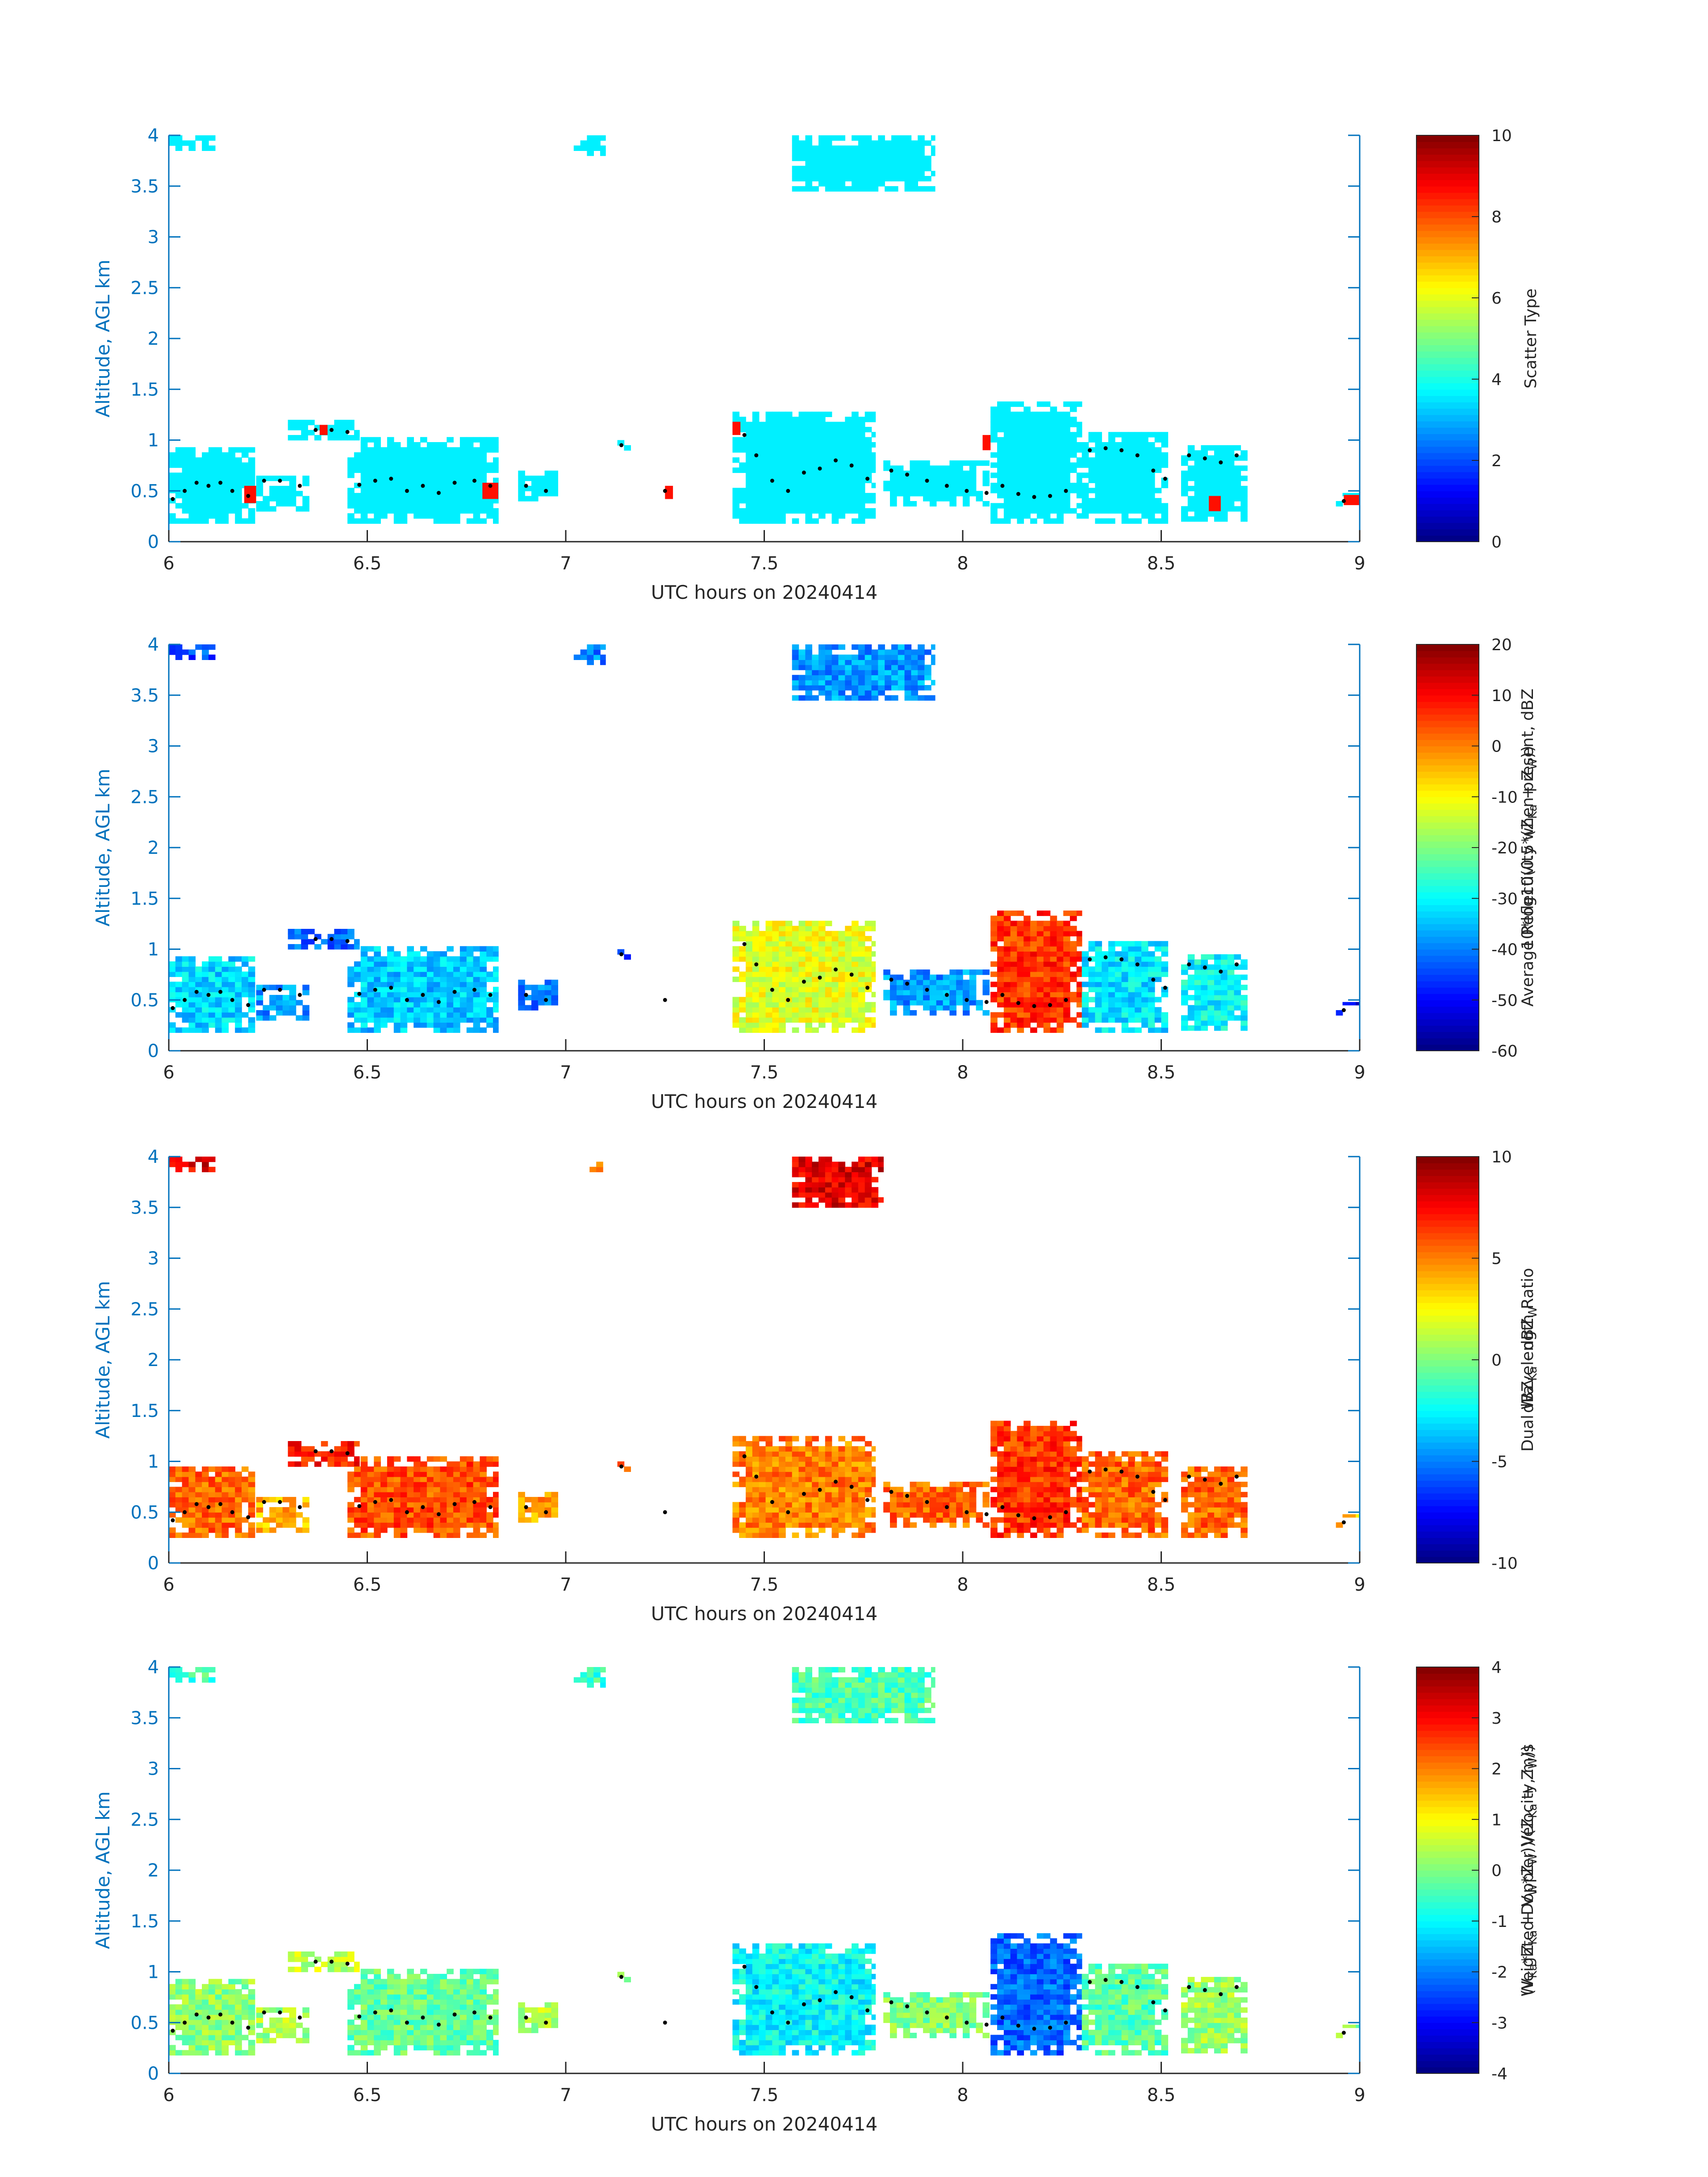 This screenshot has width=1708, height=2177. What do you see at coordinates (764, 1347) in the screenshot?
I see `heatmap-cells` at bounding box center [764, 1347].